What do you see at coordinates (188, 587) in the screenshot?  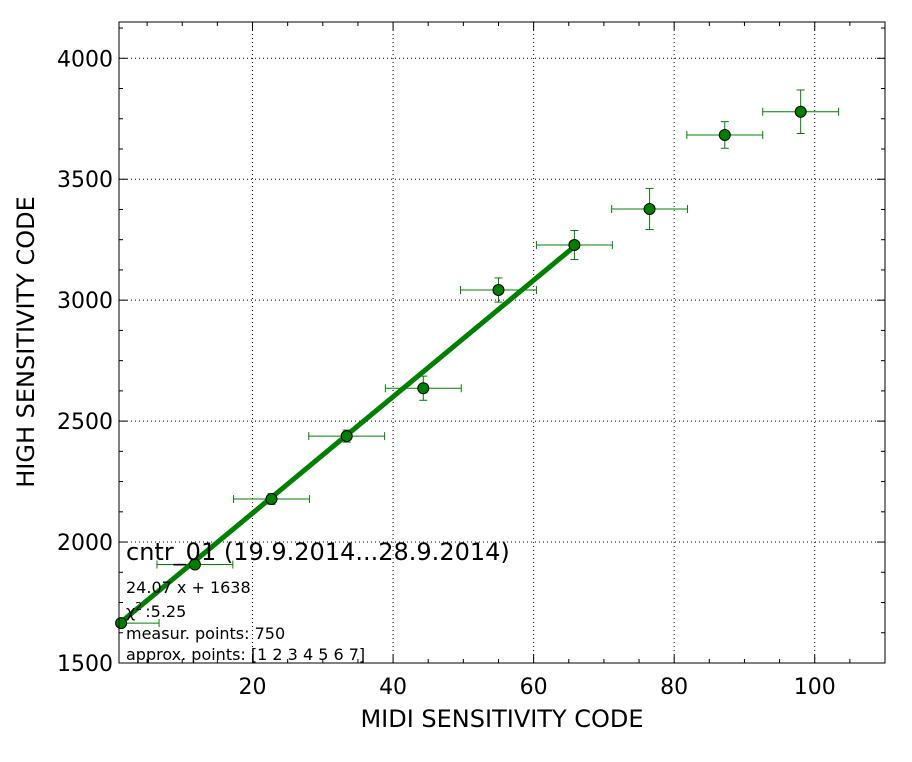 I see `fit-equation: 24.07 x + 1638` at bounding box center [188, 587].